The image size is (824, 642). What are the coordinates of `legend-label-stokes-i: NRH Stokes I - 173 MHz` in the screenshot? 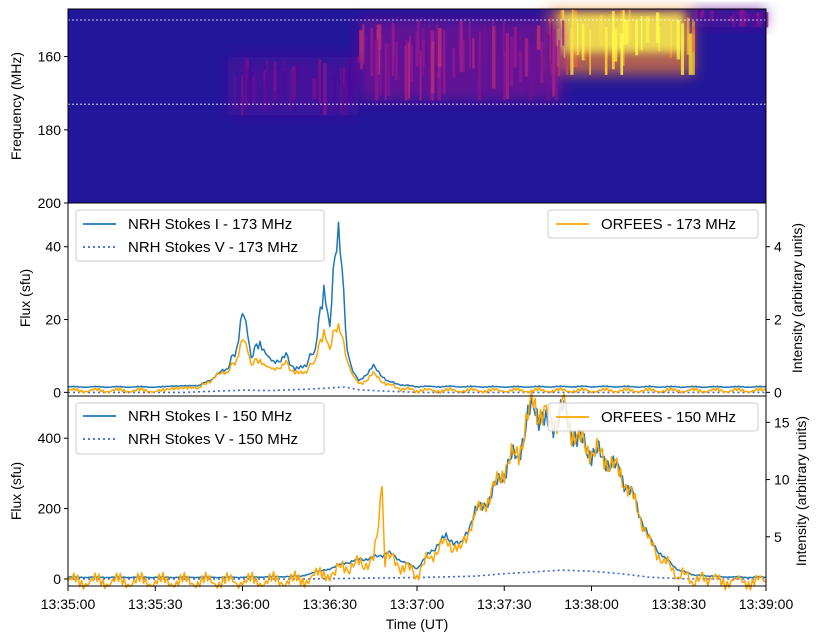 It's located at (210, 224).